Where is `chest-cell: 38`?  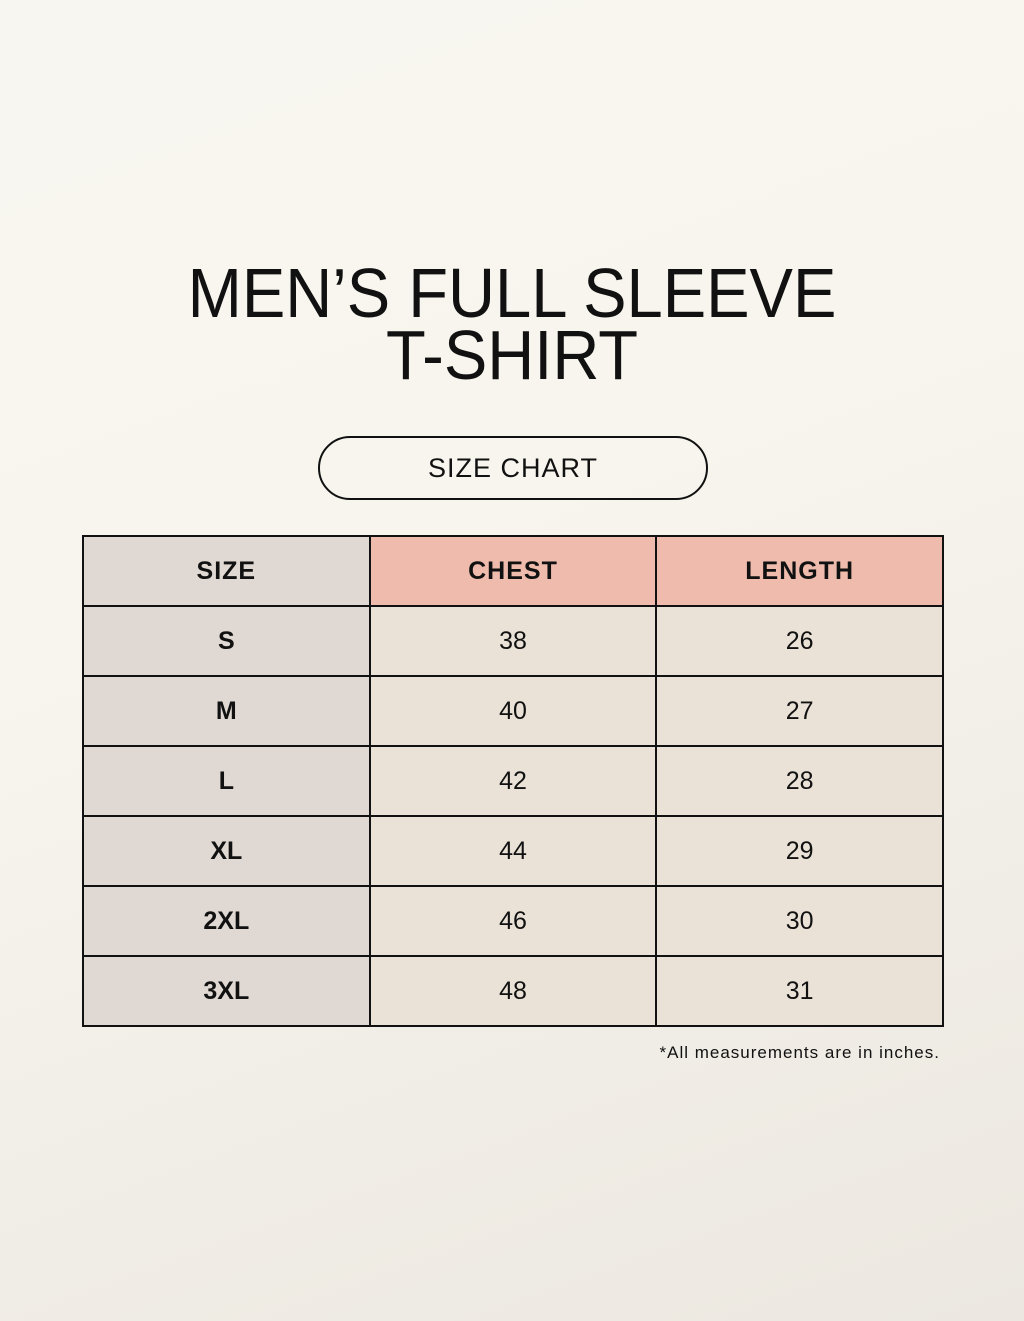 chest-cell: 38 is located at coordinates (513, 641).